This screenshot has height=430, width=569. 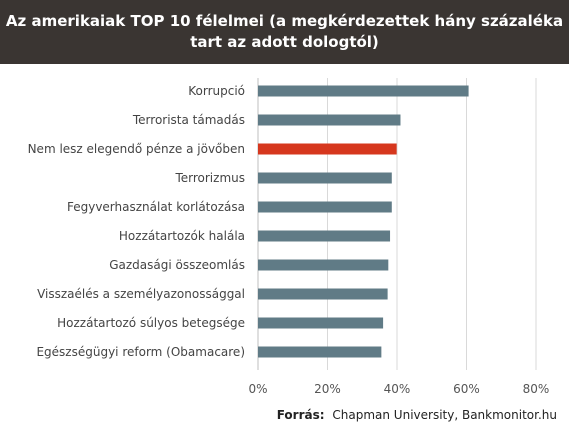 I want to click on category-label: Hozzátartozó súlyos betegsége, so click(x=151, y=323).